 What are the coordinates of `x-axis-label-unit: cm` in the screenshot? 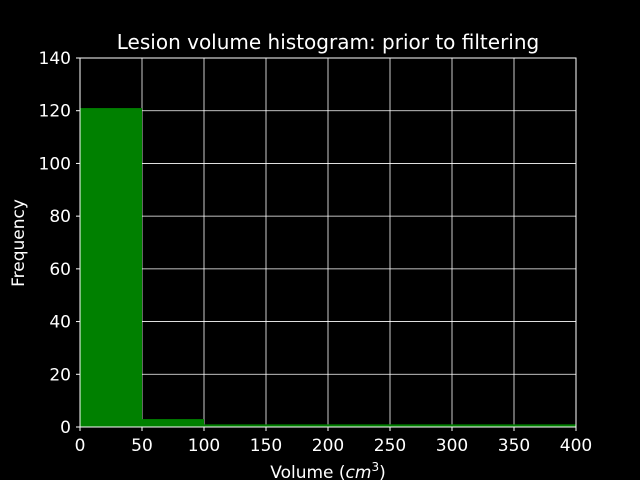 It's located at (359, 471).